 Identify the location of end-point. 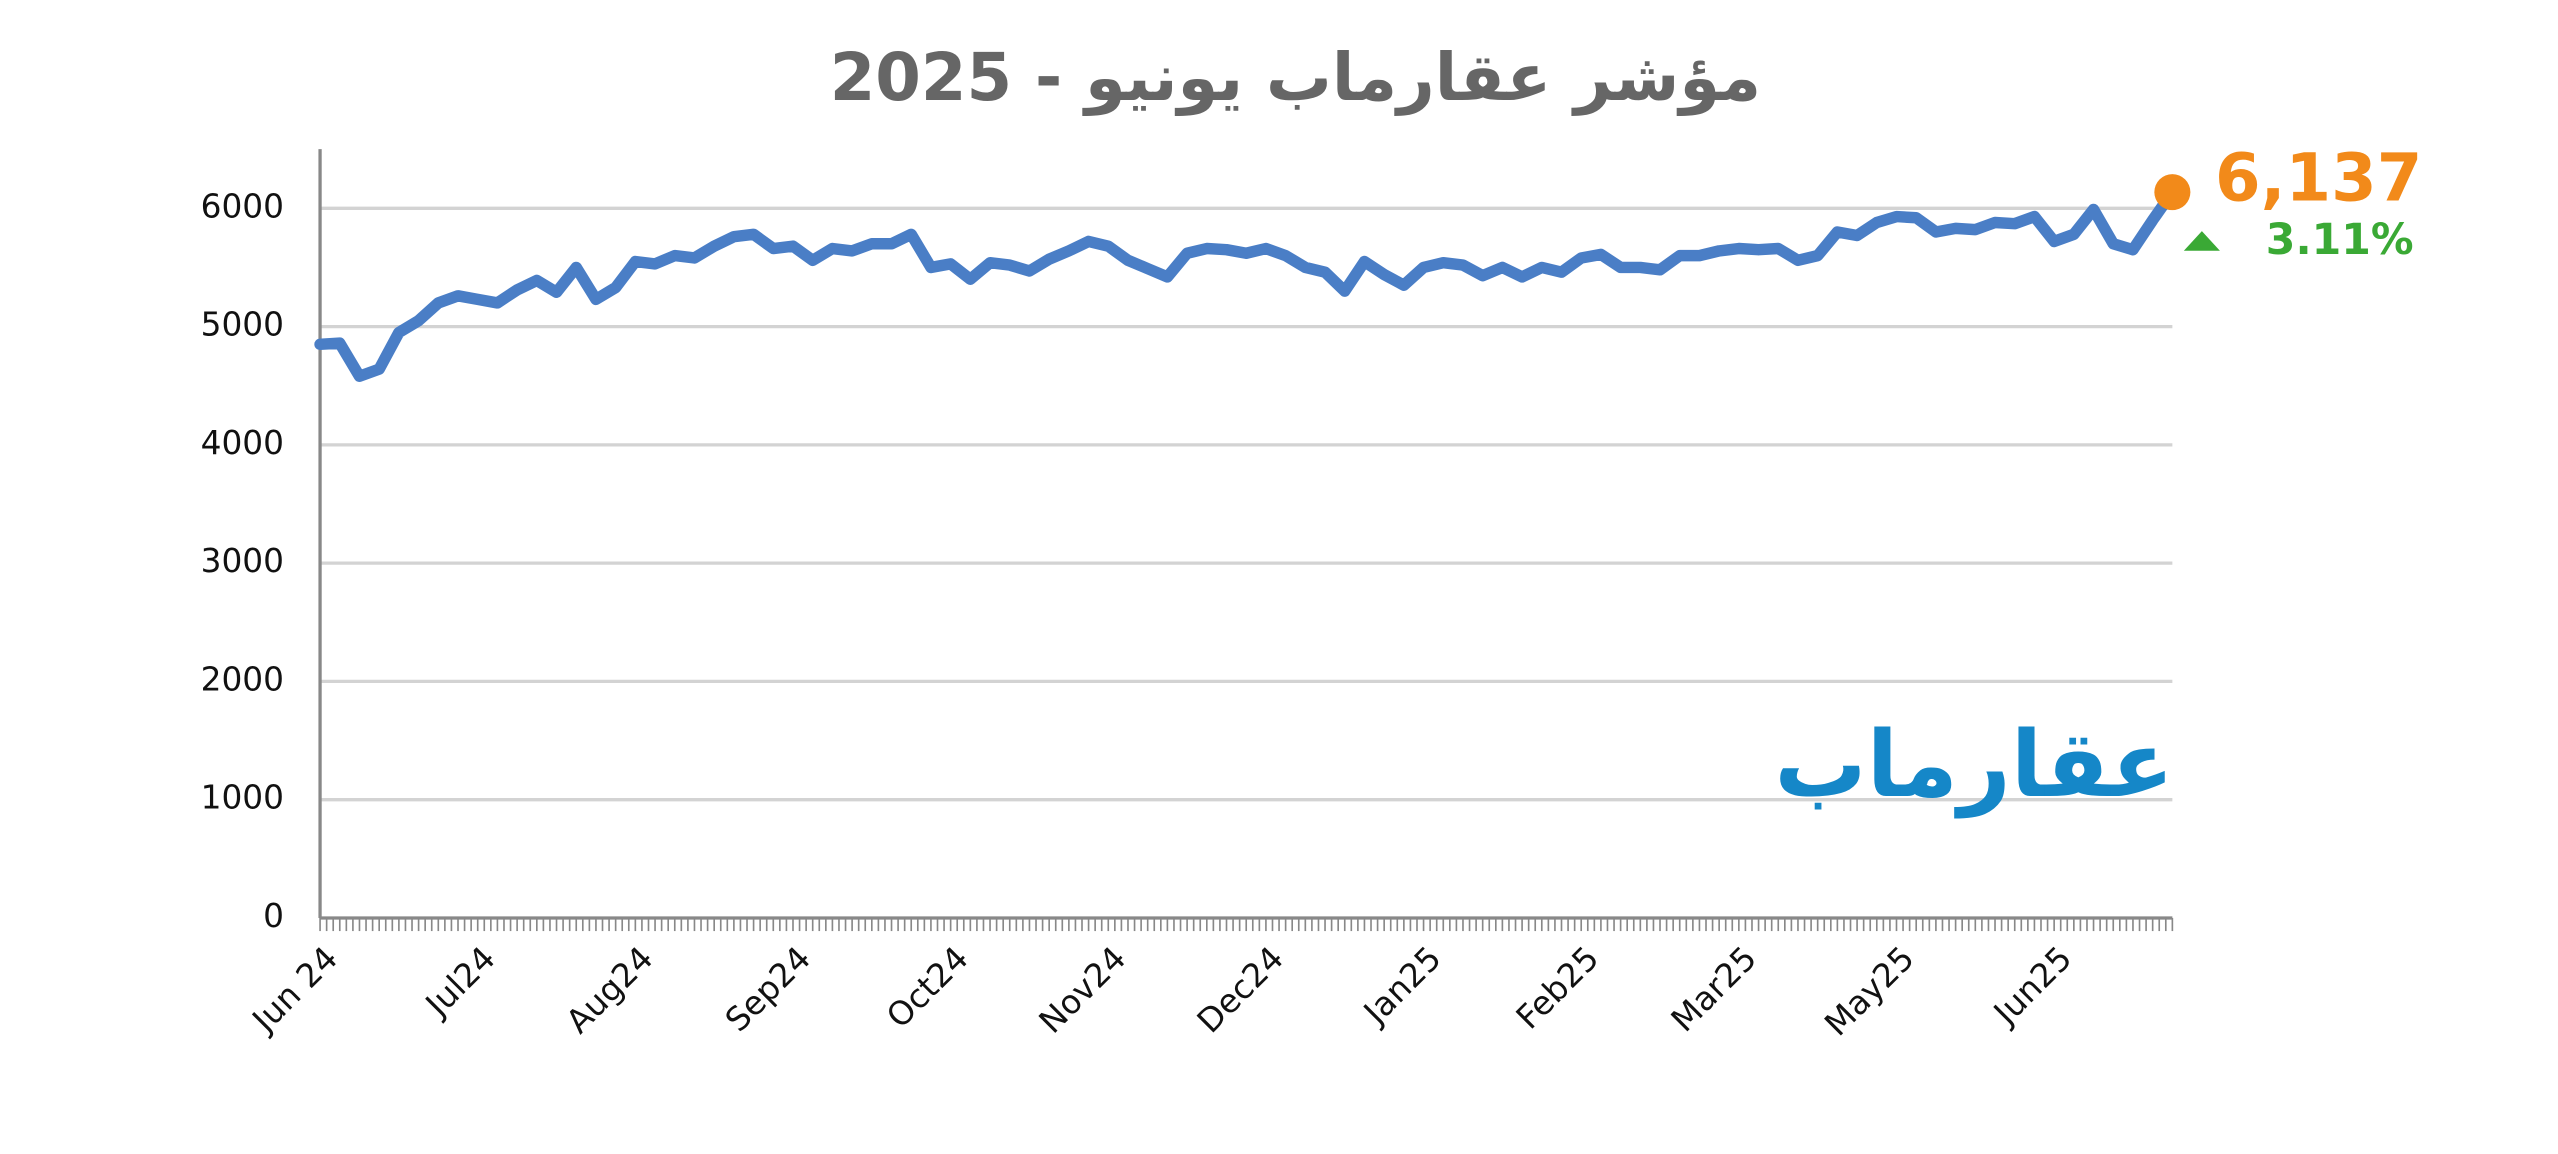
(2172, 192).